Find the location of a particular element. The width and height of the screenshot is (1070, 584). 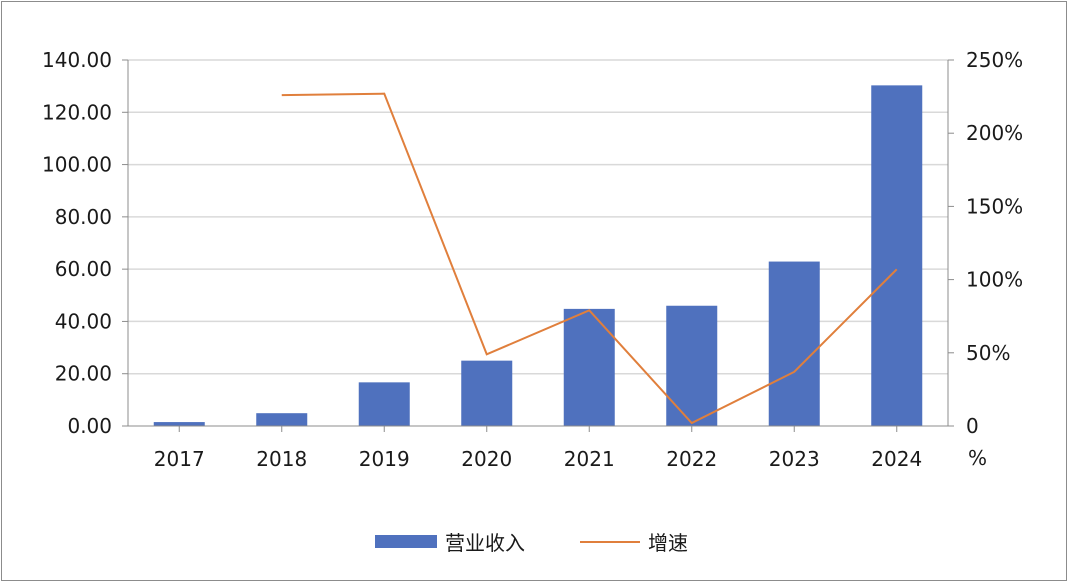

x-tick-label: 2022 is located at coordinates (691, 459).